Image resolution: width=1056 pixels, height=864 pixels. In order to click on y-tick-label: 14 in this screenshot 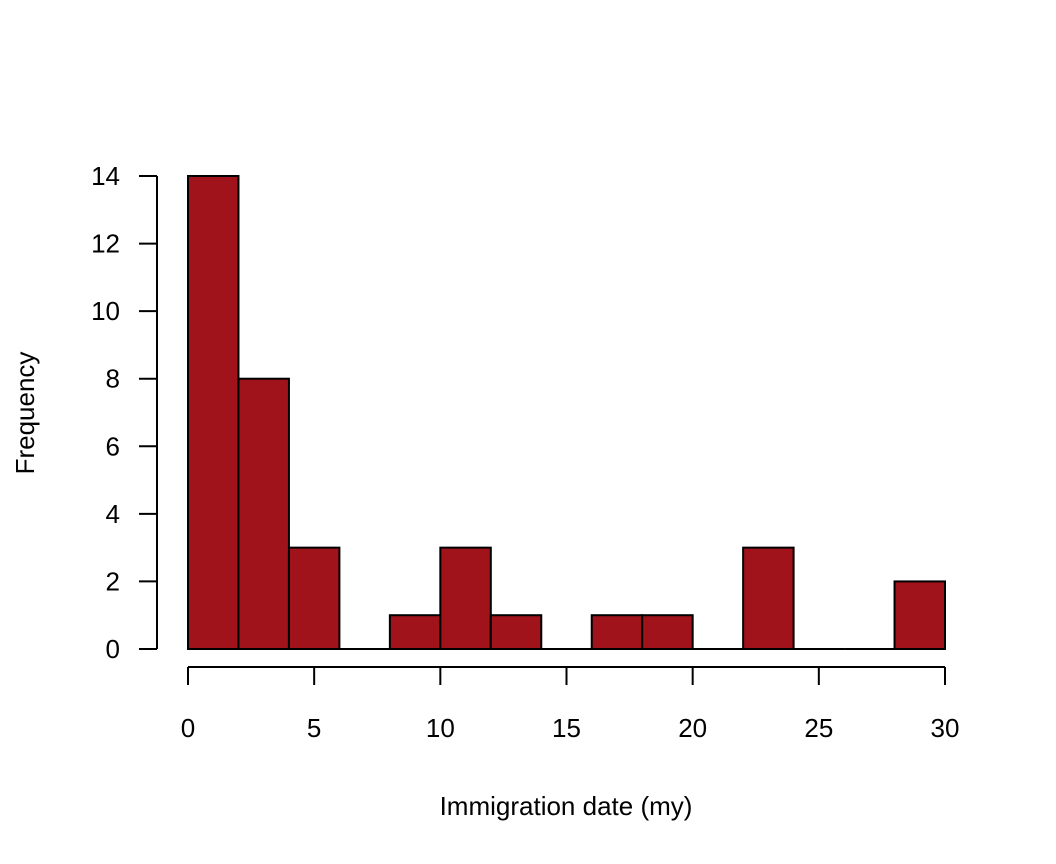, I will do `click(105, 176)`.